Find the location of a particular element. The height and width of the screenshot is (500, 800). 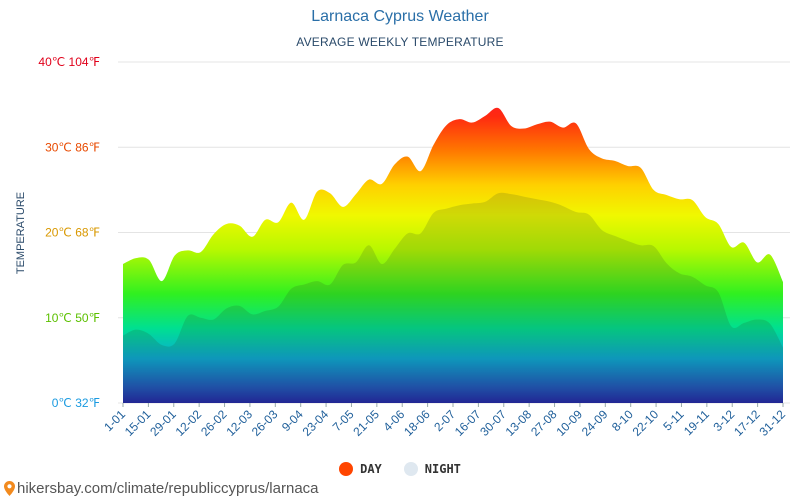

legend-item-night: NIGHT is located at coordinates (432, 469).